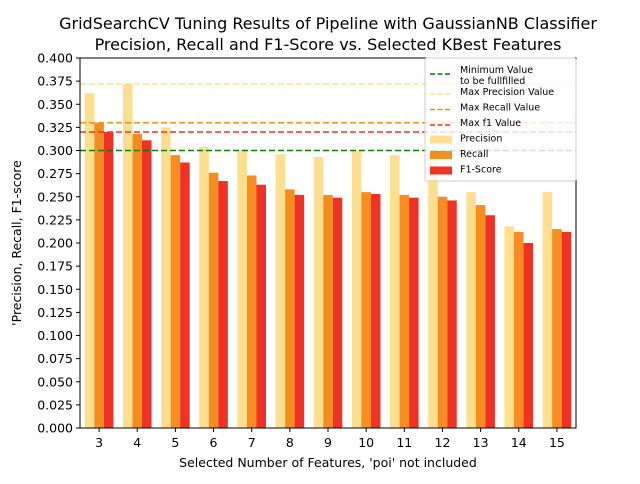  What do you see at coordinates (55, 127) in the screenshot?
I see `y-tick-label: 0.325` at bounding box center [55, 127].